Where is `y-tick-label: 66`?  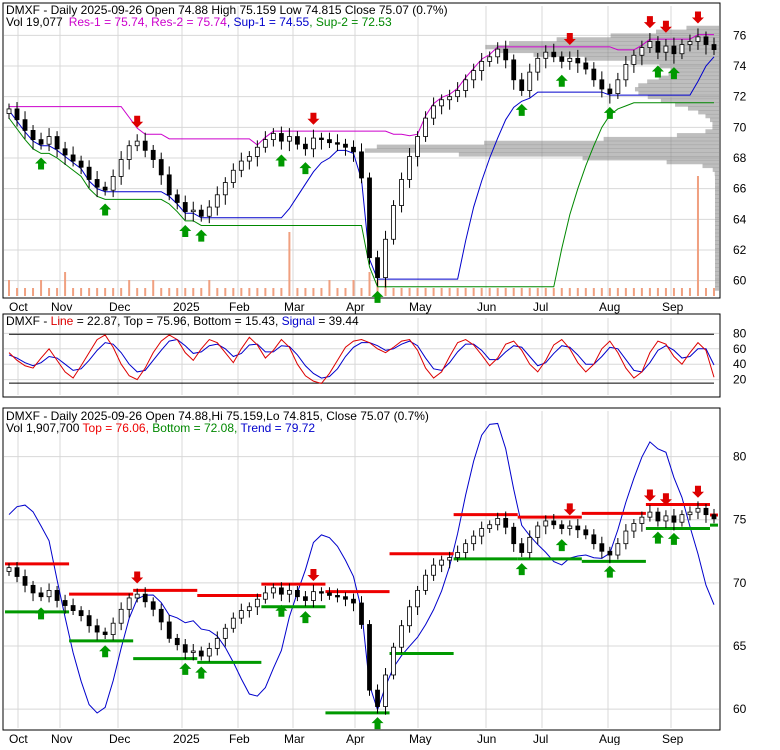 y-tick-label: 66 is located at coordinates (740, 189).